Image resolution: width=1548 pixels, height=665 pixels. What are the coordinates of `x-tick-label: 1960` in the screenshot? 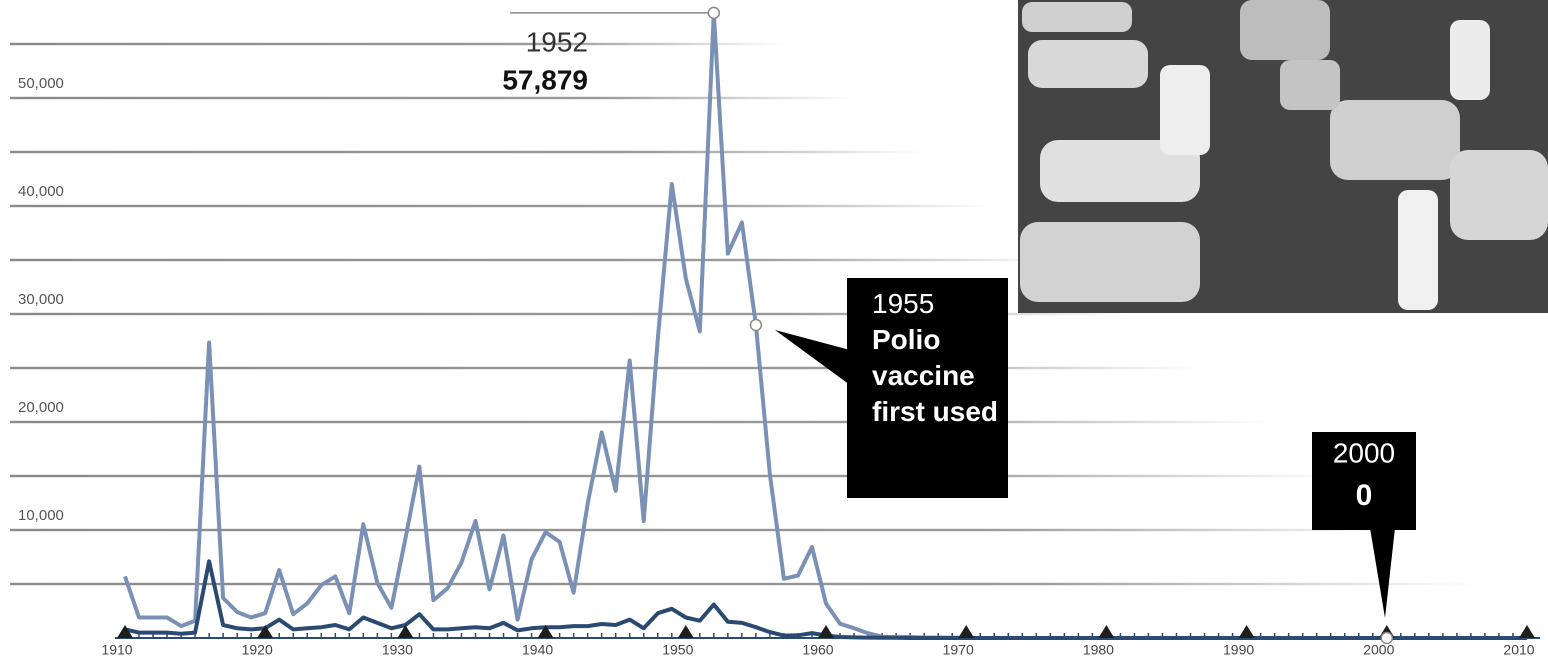 It's located at (817, 650).